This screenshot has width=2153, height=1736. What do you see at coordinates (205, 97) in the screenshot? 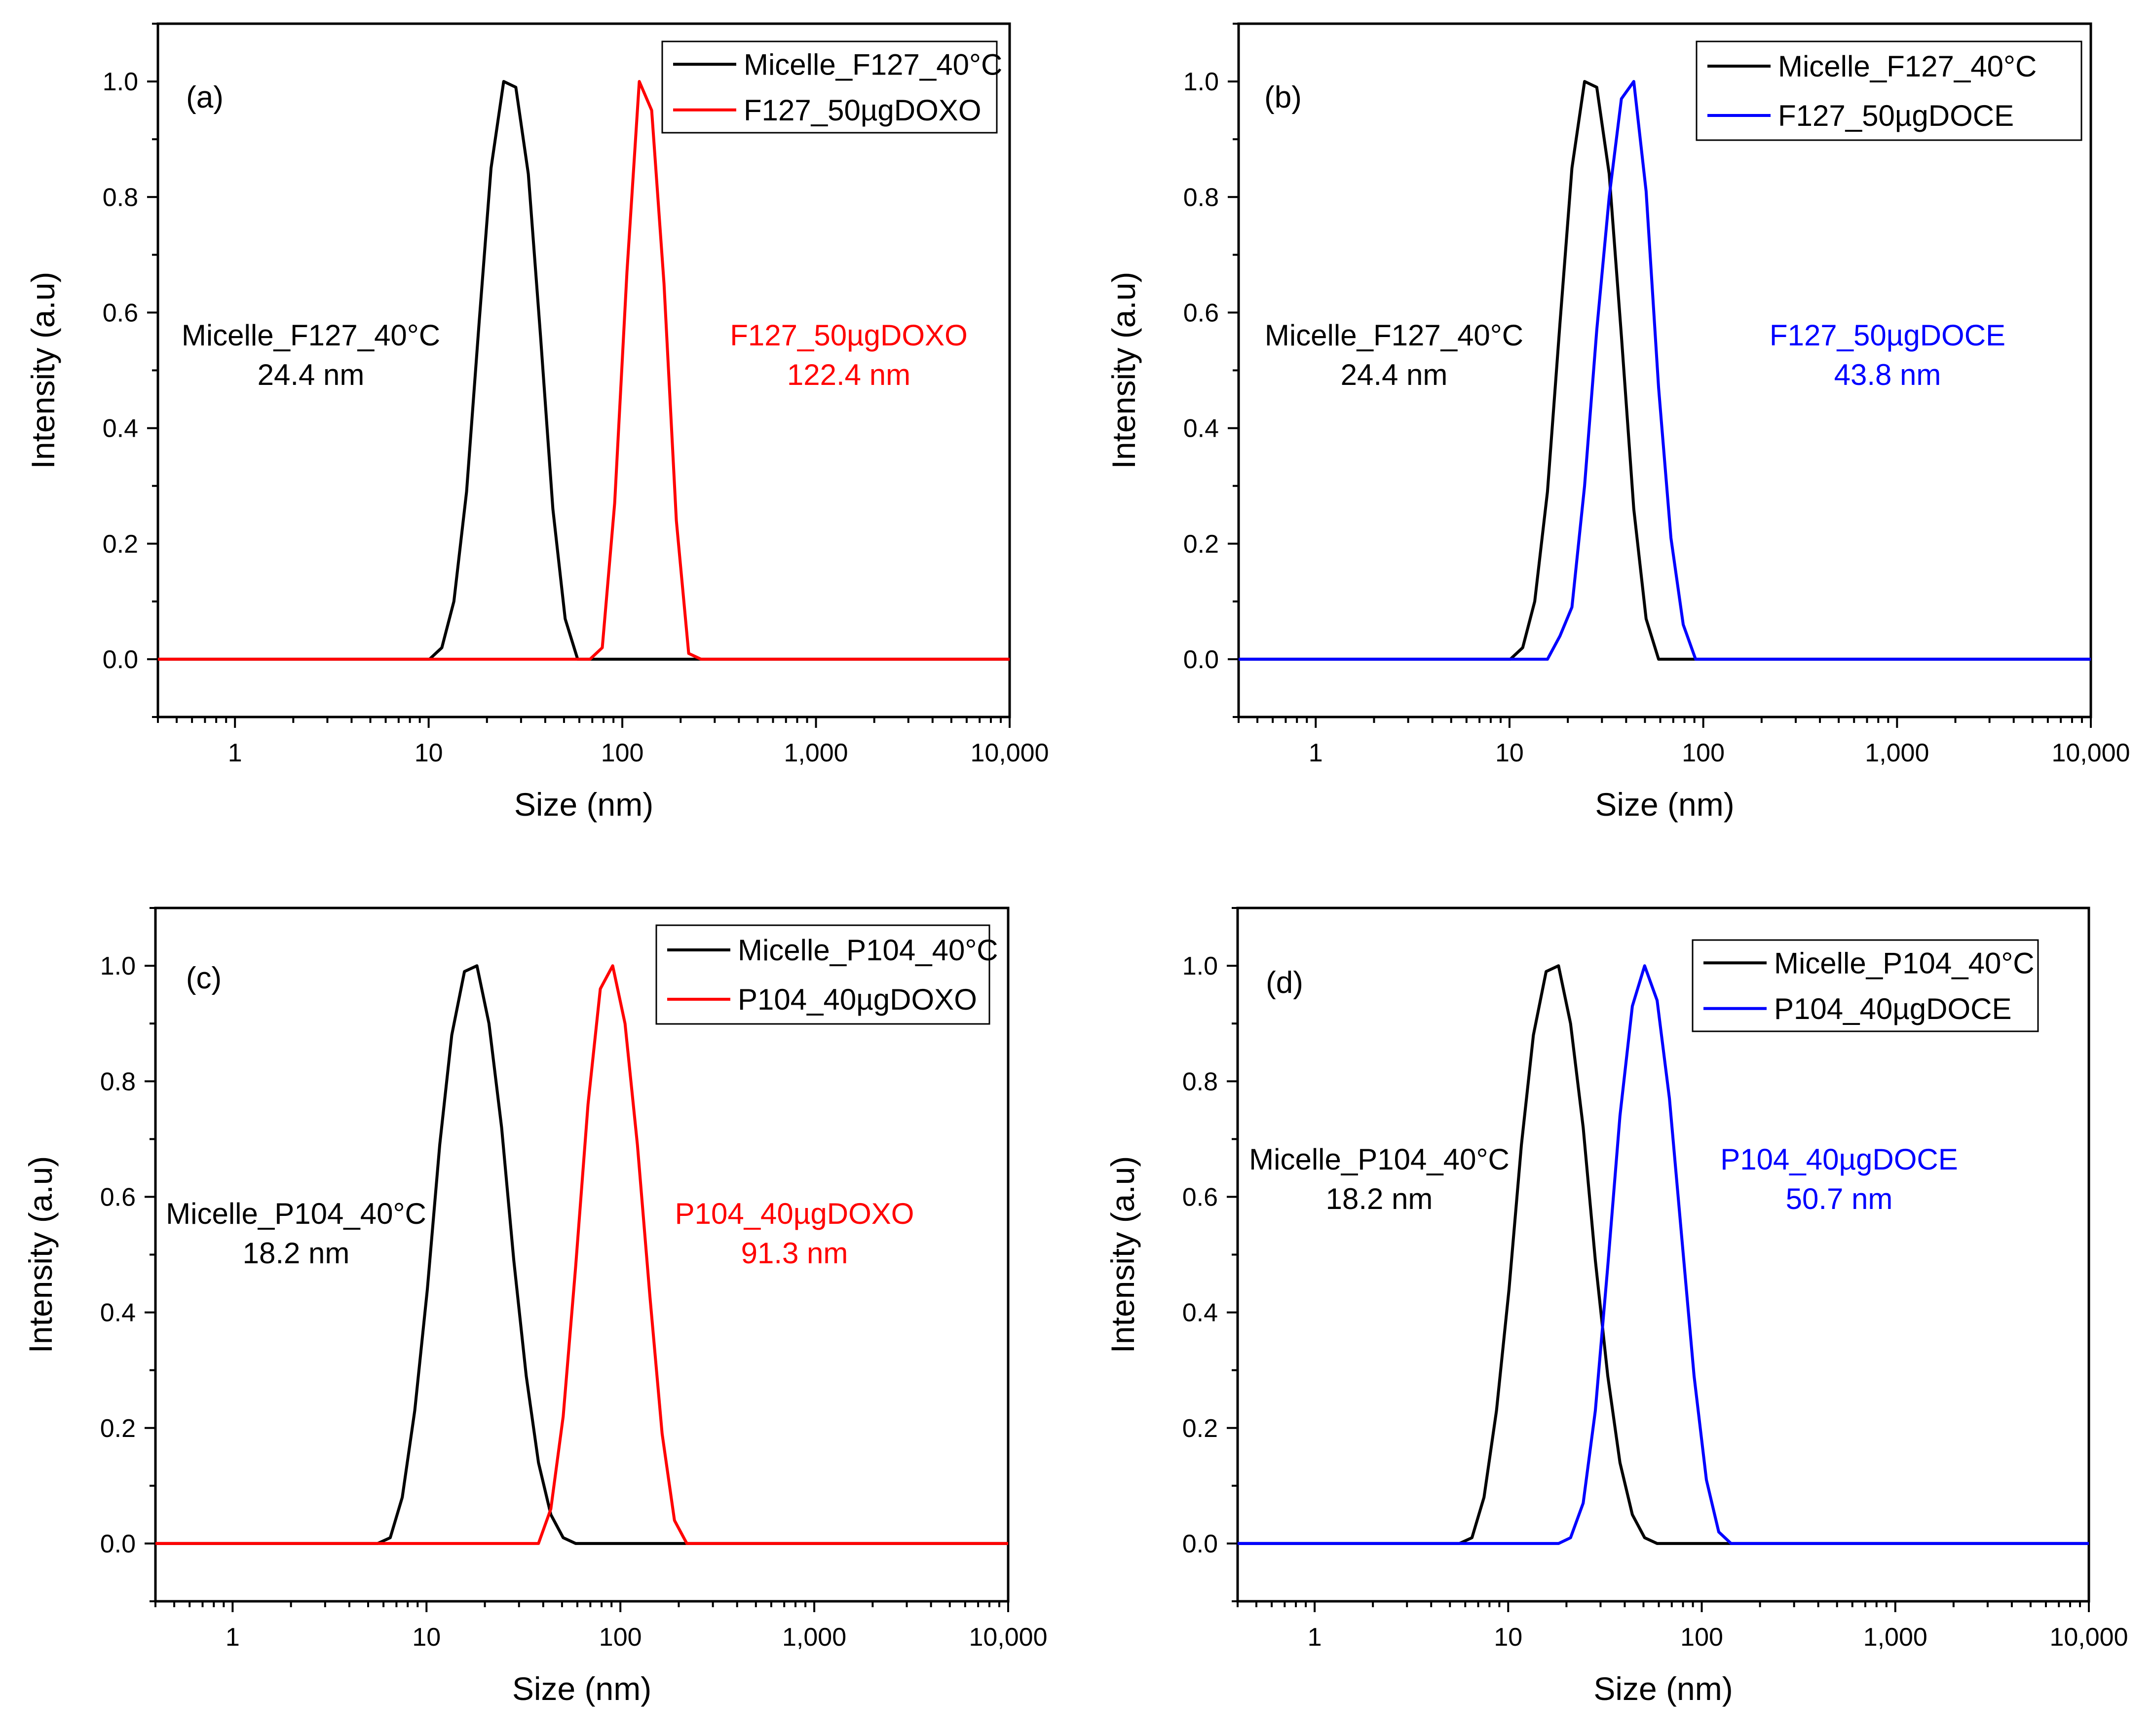
I see `panel-label: (a)` at bounding box center [205, 97].